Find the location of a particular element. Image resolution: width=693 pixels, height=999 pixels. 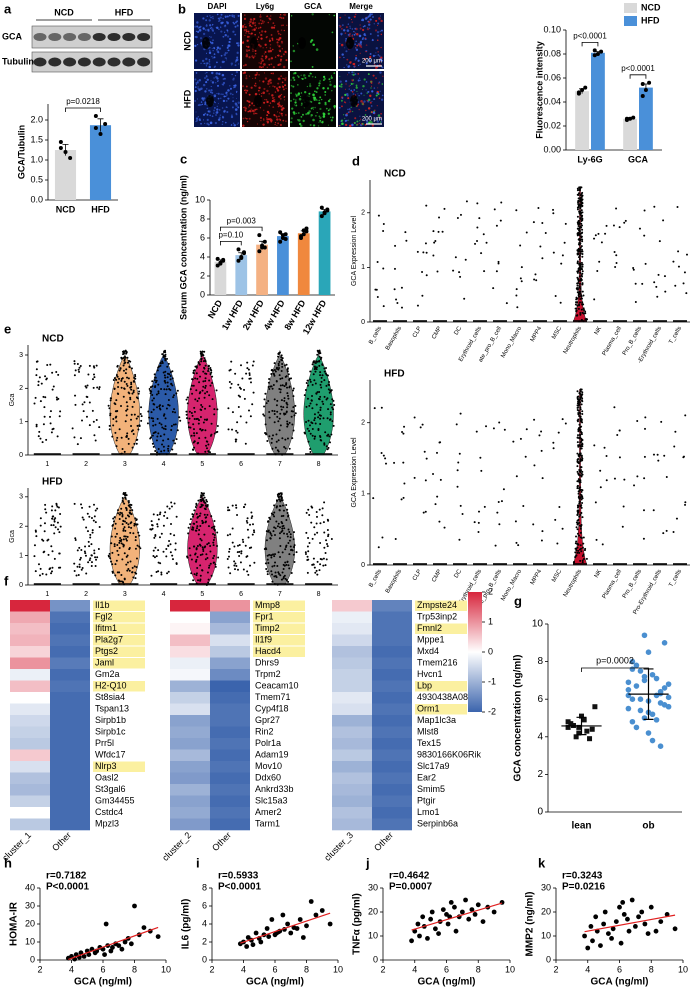

y-tick-label: 4 is located at coordinates (202, 256).